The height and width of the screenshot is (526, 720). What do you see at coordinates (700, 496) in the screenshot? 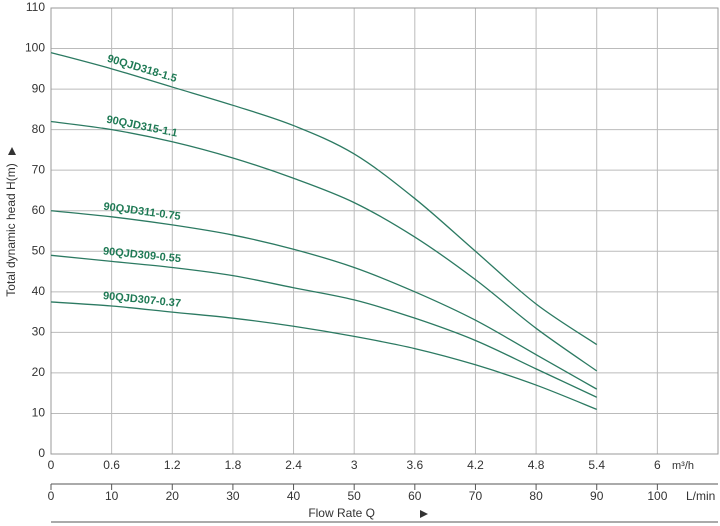
I see `x2-unit: L/min` at bounding box center [700, 496].